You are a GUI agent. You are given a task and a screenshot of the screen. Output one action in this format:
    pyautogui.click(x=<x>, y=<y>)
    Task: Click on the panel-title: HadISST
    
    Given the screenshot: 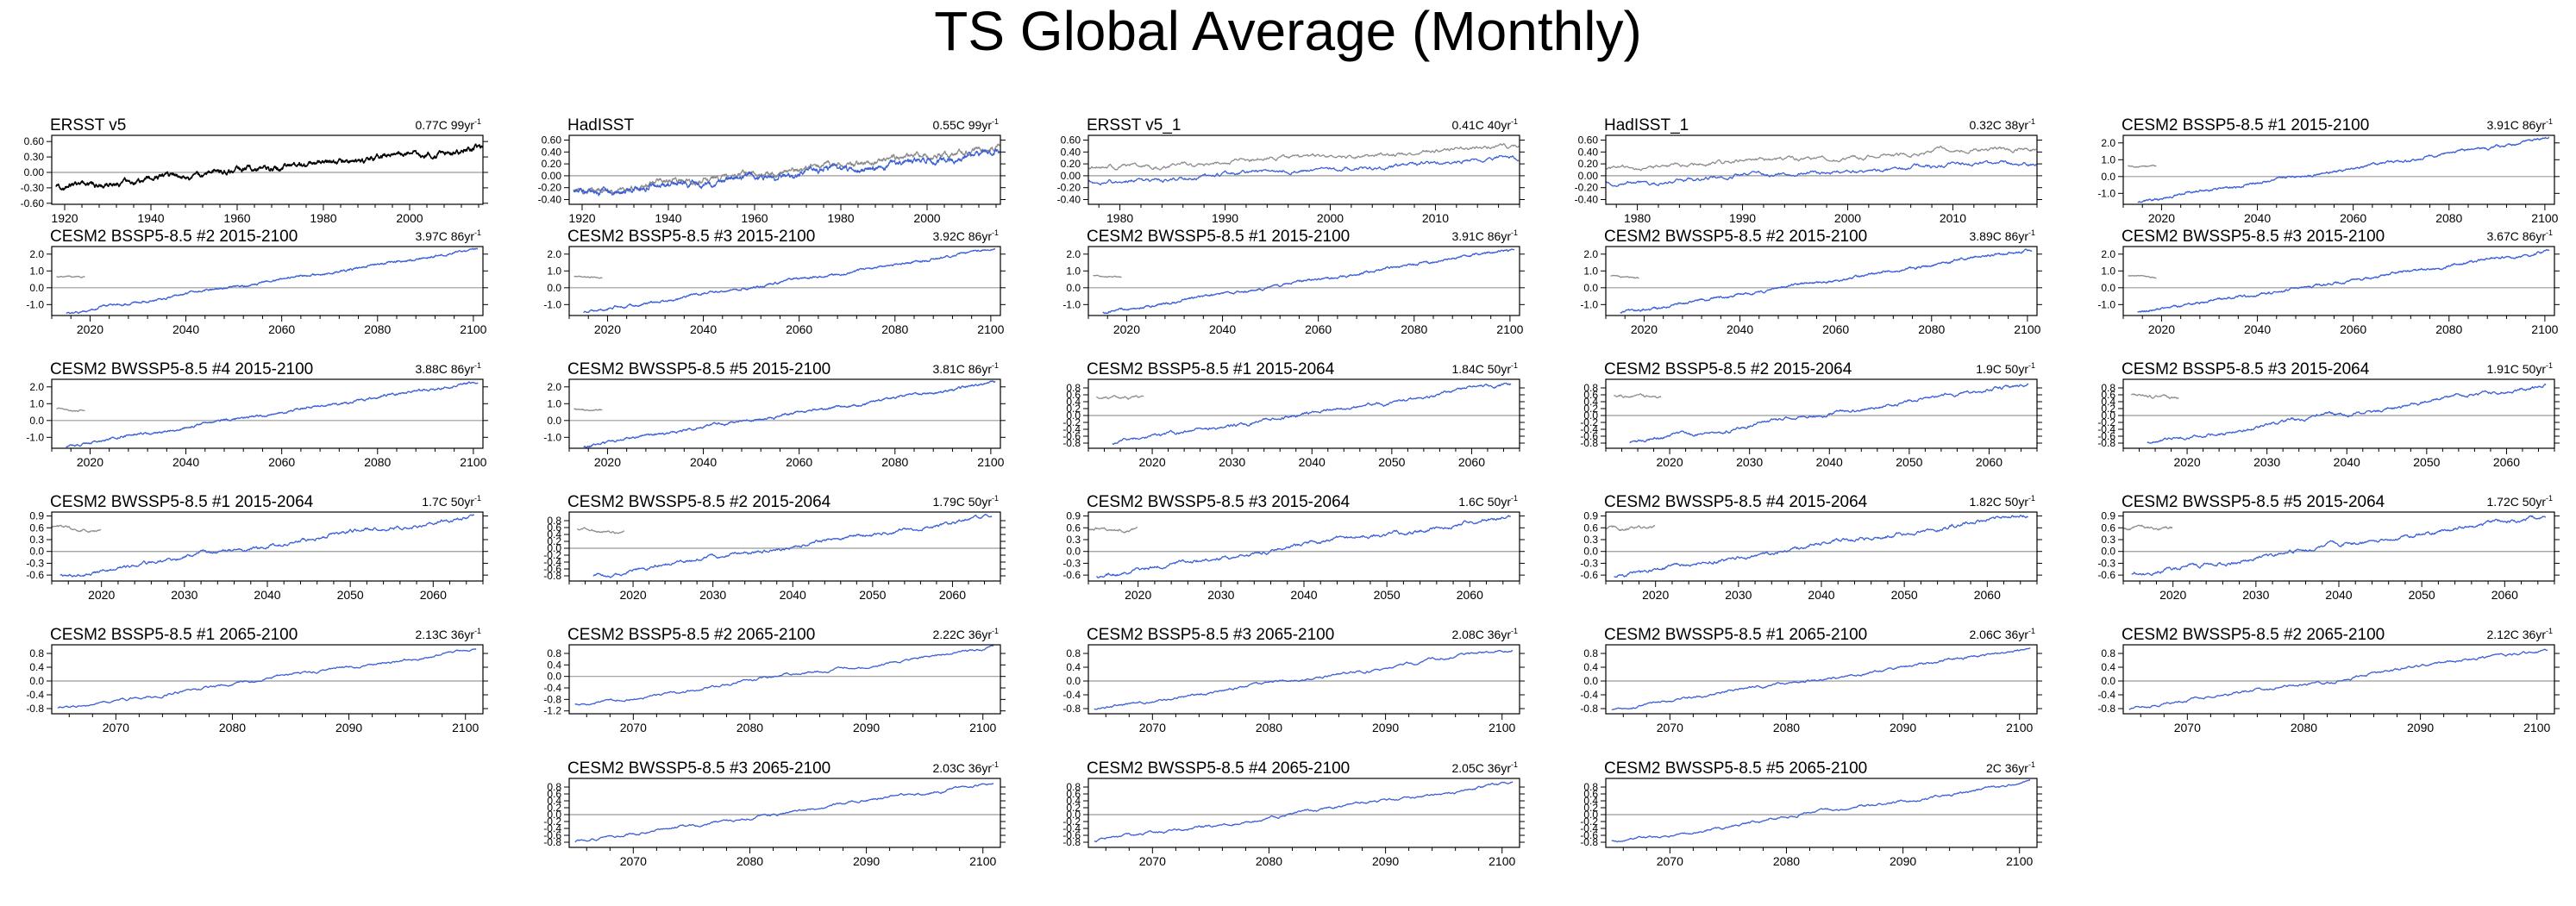 What is the action you would take?
    pyautogui.click(x=600, y=125)
    